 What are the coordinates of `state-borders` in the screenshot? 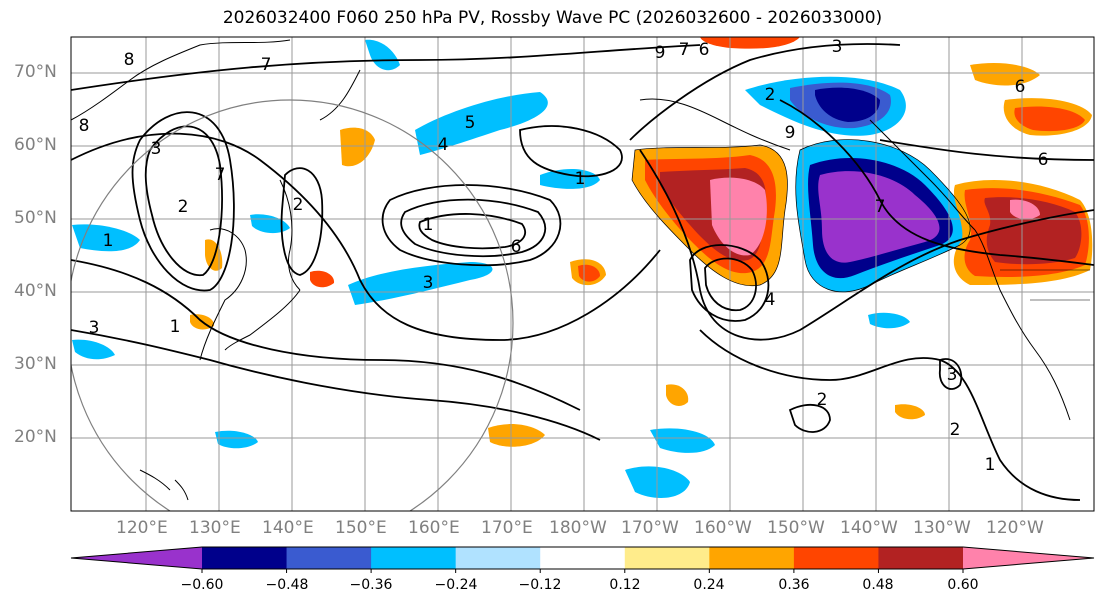 It's located at (1045, 285).